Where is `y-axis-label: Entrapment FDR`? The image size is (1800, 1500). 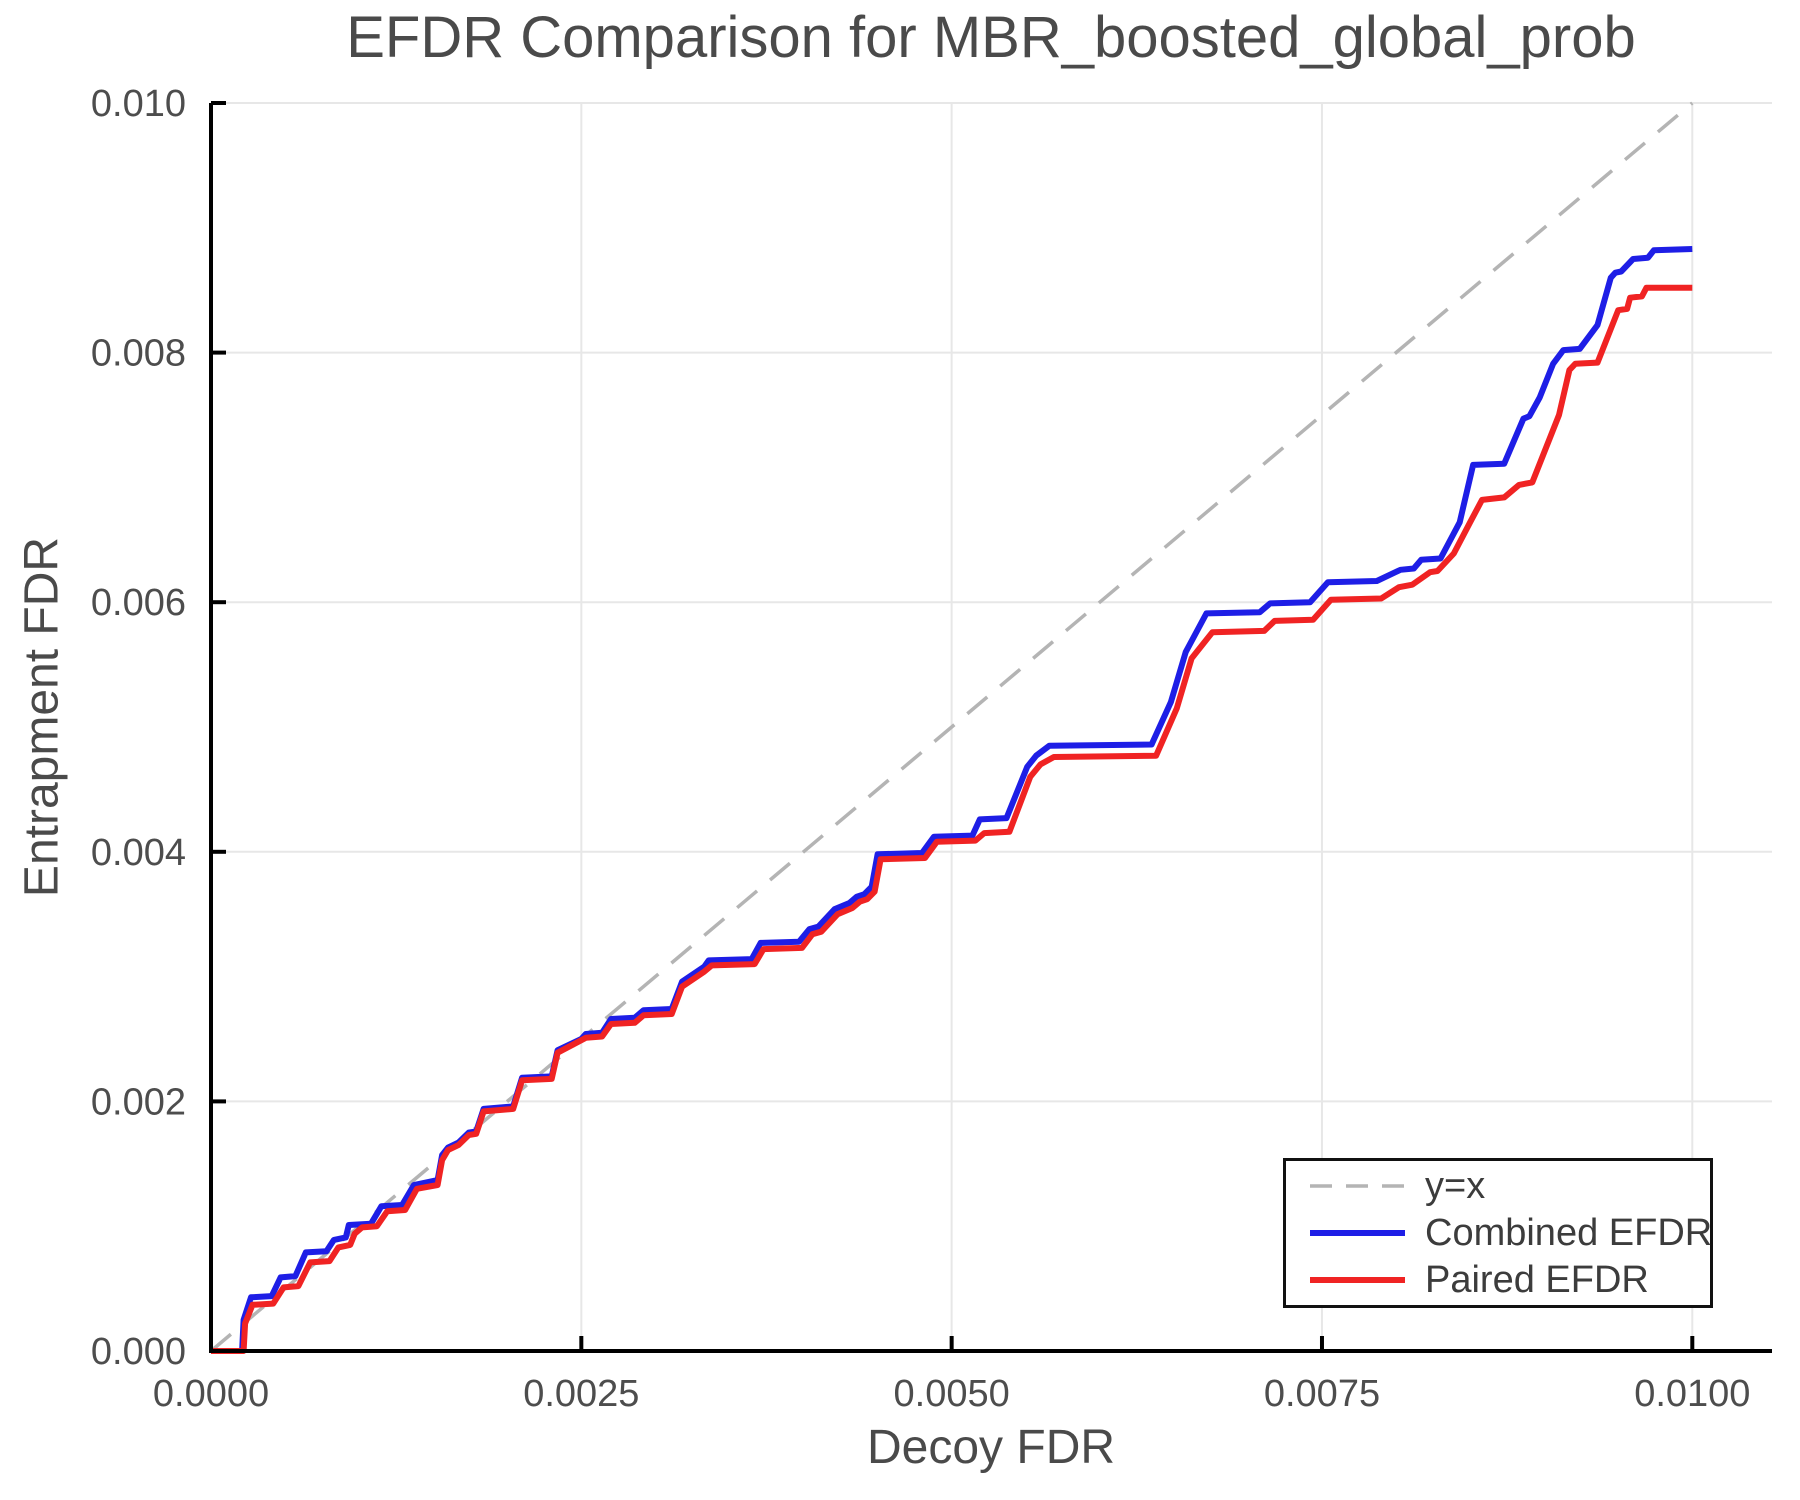
y-axis-label: Entrapment FDR is located at coordinates (42, 717).